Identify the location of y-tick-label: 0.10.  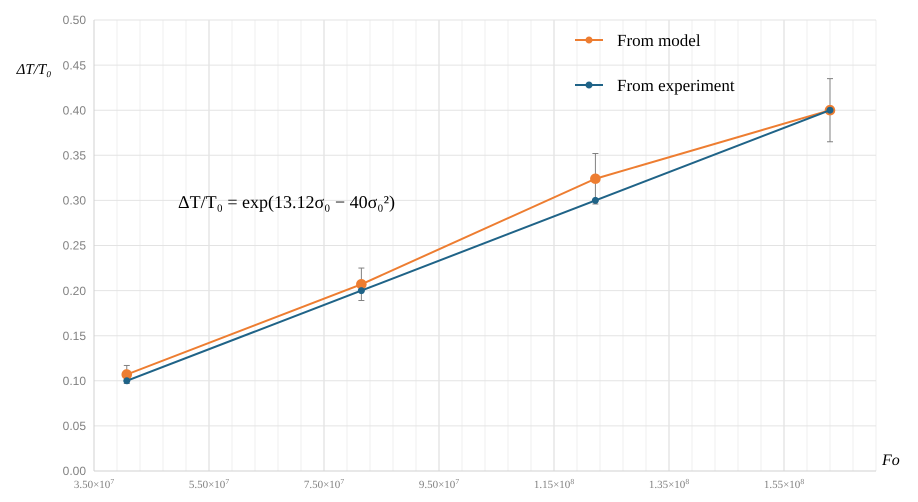
(74, 381).